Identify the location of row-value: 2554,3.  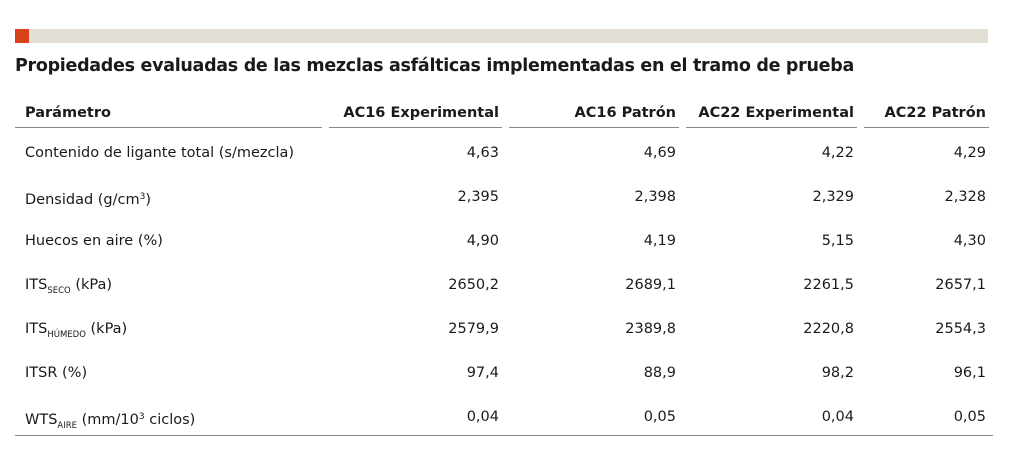
(960, 329).